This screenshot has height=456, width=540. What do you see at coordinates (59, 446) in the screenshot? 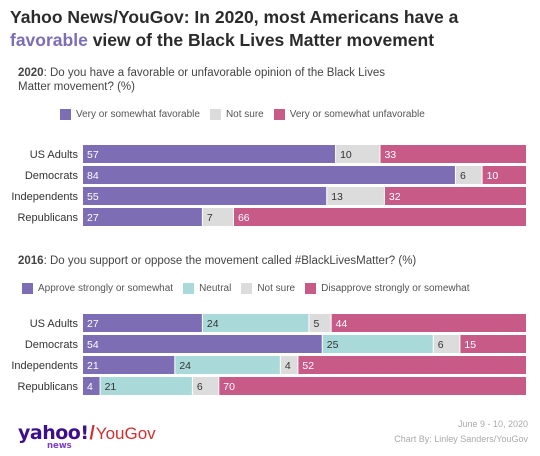
I see `logo-news: news` at bounding box center [59, 446].